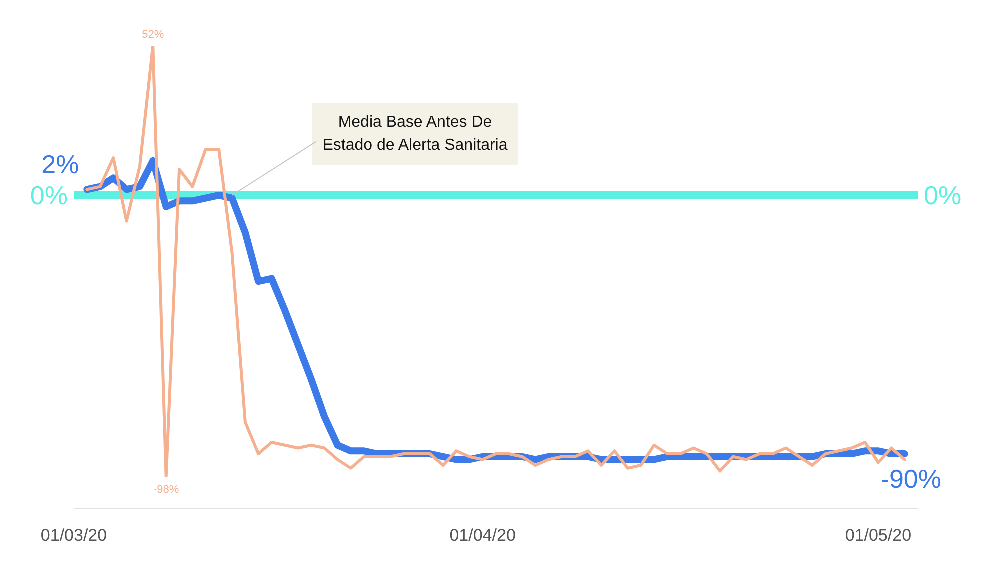 The height and width of the screenshot is (567, 1000). Describe the element at coordinates (943, 195) in the screenshot. I see `text: 0%` at that location.